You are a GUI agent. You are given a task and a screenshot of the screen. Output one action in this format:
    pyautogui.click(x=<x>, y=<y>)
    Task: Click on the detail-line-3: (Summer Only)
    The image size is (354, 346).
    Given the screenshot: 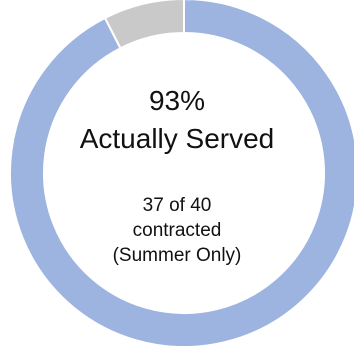 What is the action you would take?
    pyautogui.click(x=177, y=255)
    